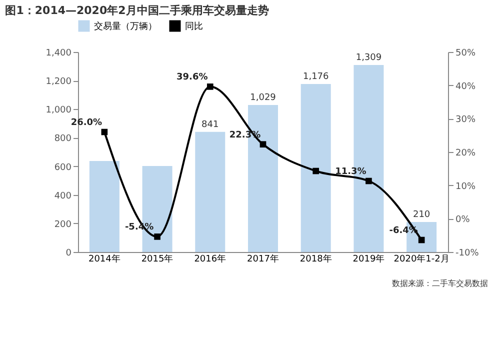 Image resolution: width=500 pixels, height=362 pixels. What do you see at coordinates (59, 53) in the screenshot?
I see `y-tick-label: 1,400` at bounding box center [59, 53].